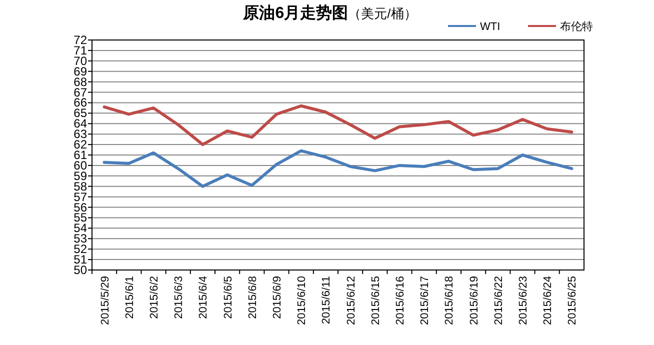  Describe the element at coordinates (326, 300) in the screenshot. I see `x-tick-label: 2015/6/11` at that location.